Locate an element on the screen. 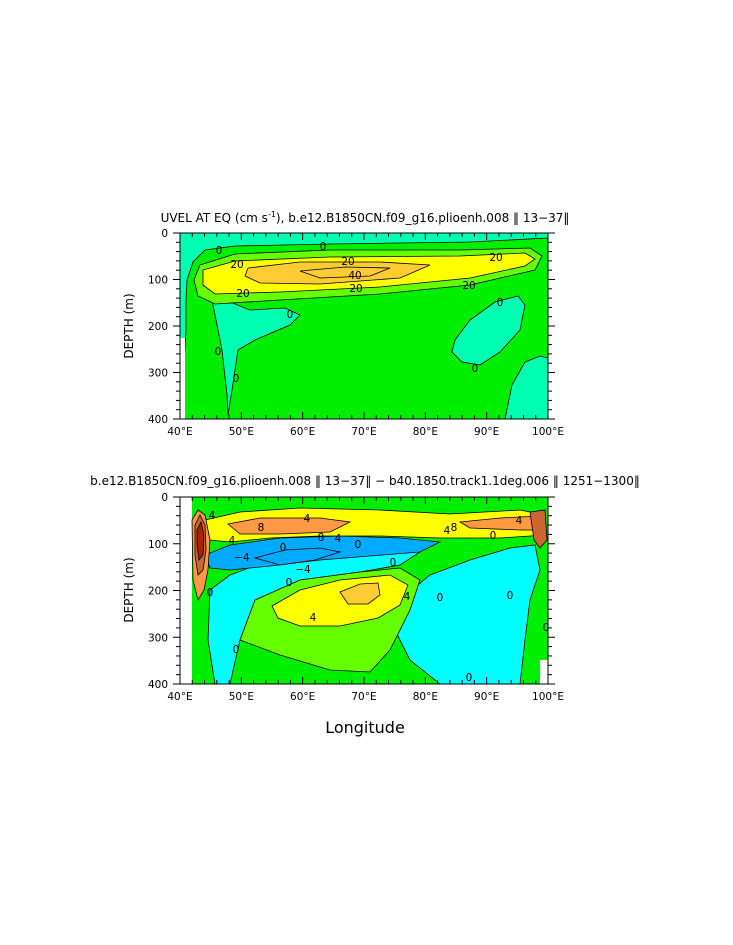  p1-land-mask is located at coordinates (182, 378).